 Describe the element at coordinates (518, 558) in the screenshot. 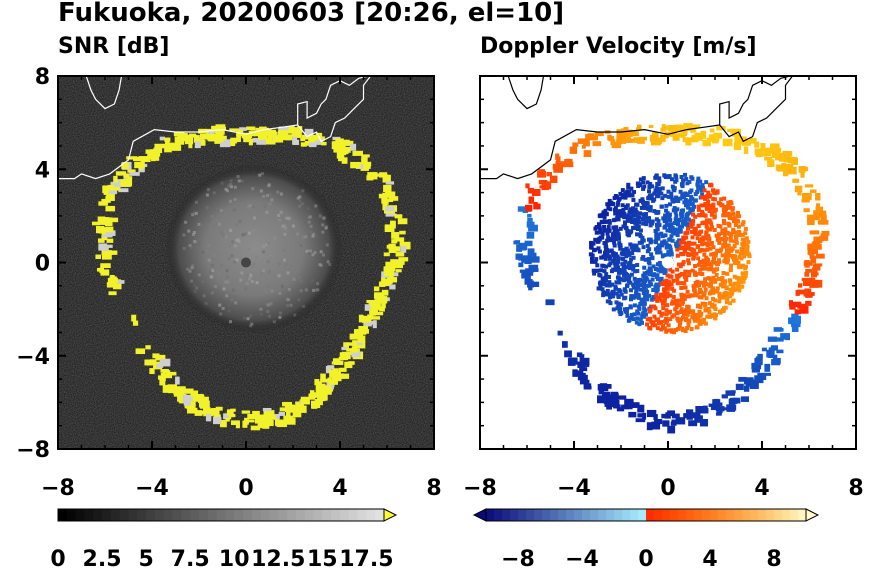

I see `colorbar-tick-label: −8` at that location.